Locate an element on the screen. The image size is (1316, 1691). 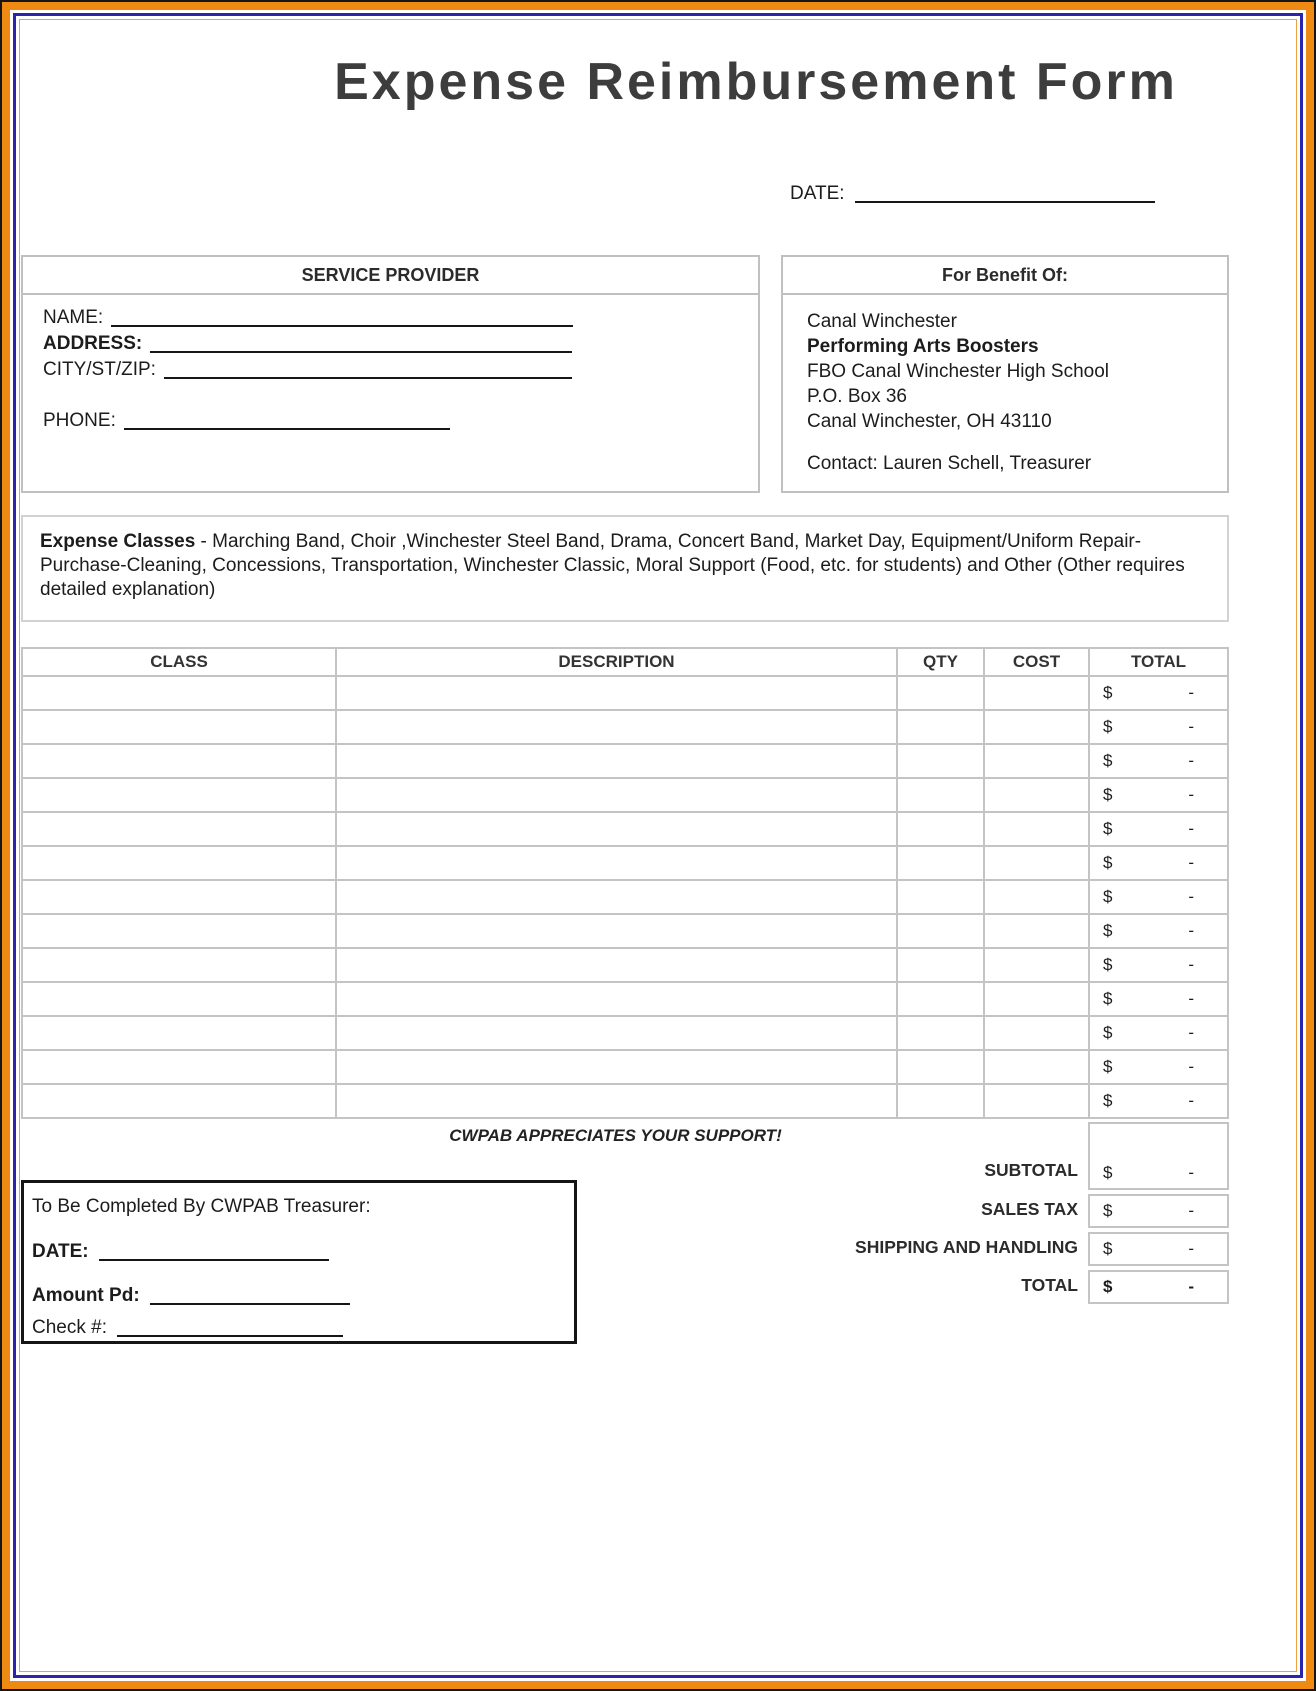
date-row: DATE: is located at coordinates (972, 194).